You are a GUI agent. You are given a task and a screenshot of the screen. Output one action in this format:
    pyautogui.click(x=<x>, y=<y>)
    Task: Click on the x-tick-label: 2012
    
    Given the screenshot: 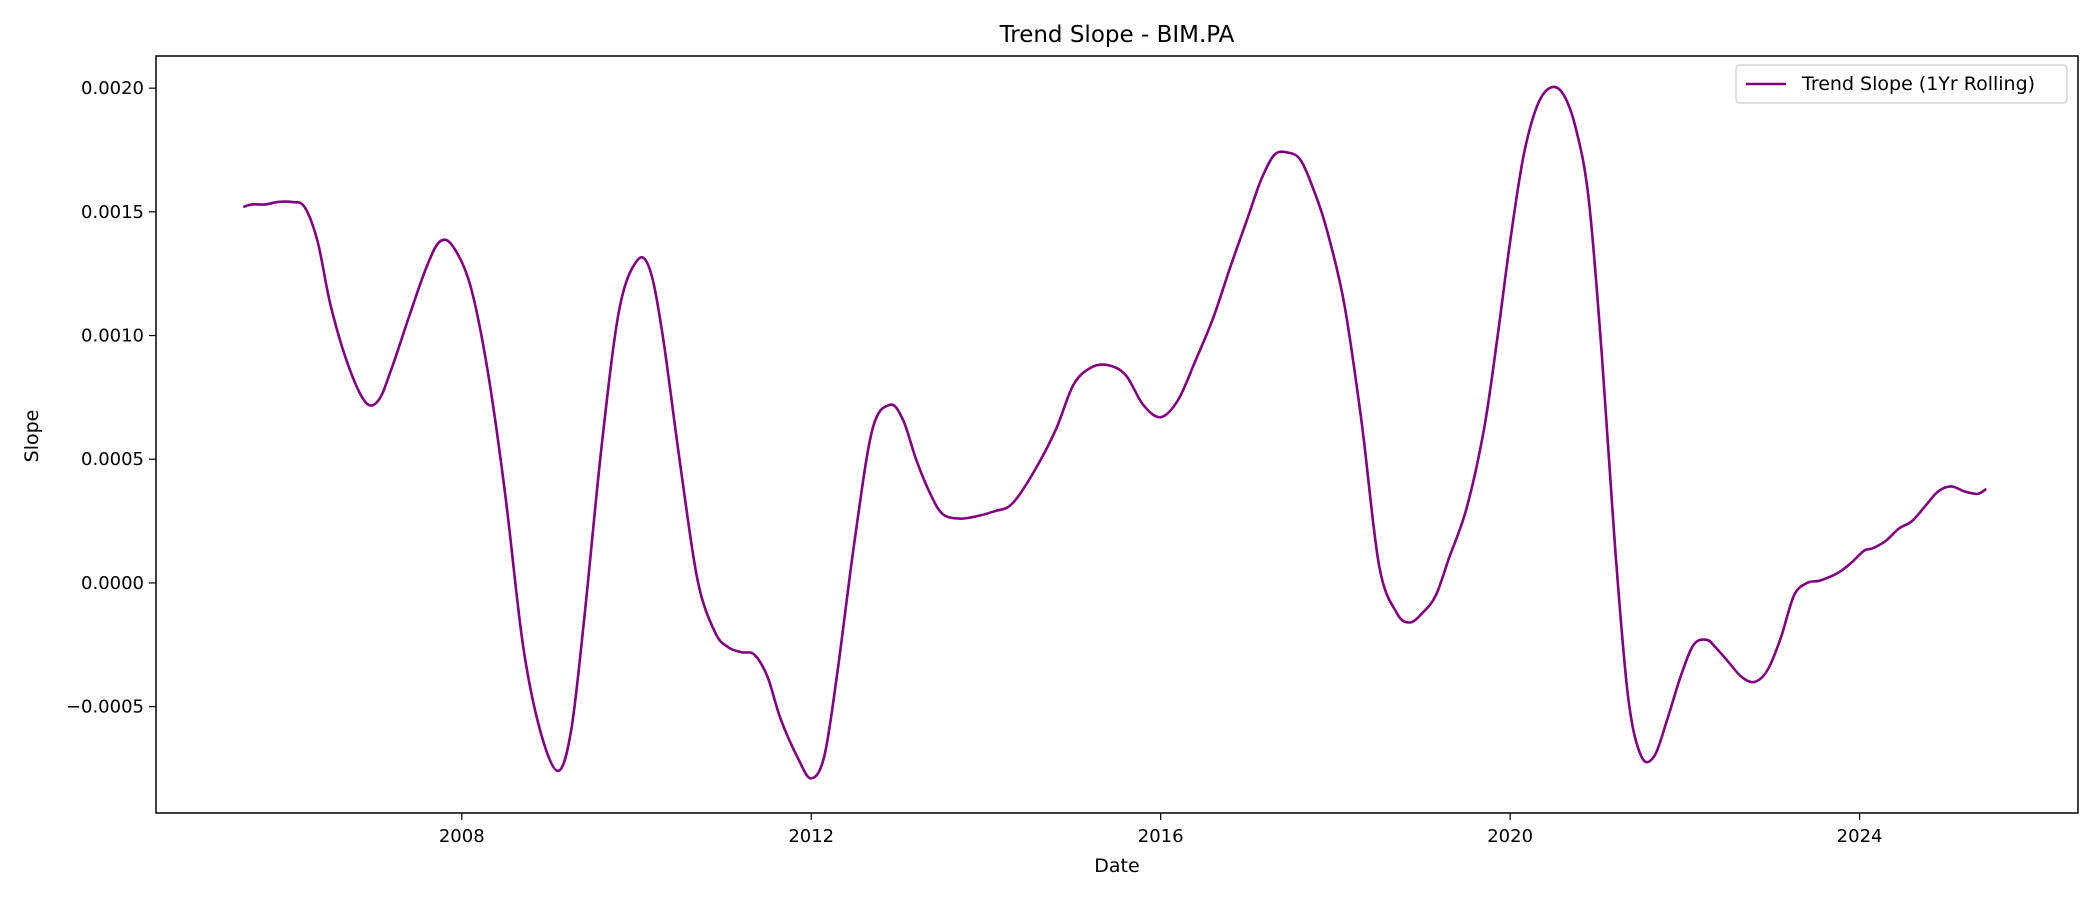 What is the action you would take?
    pyautogui.click(x=811, y=836)
    